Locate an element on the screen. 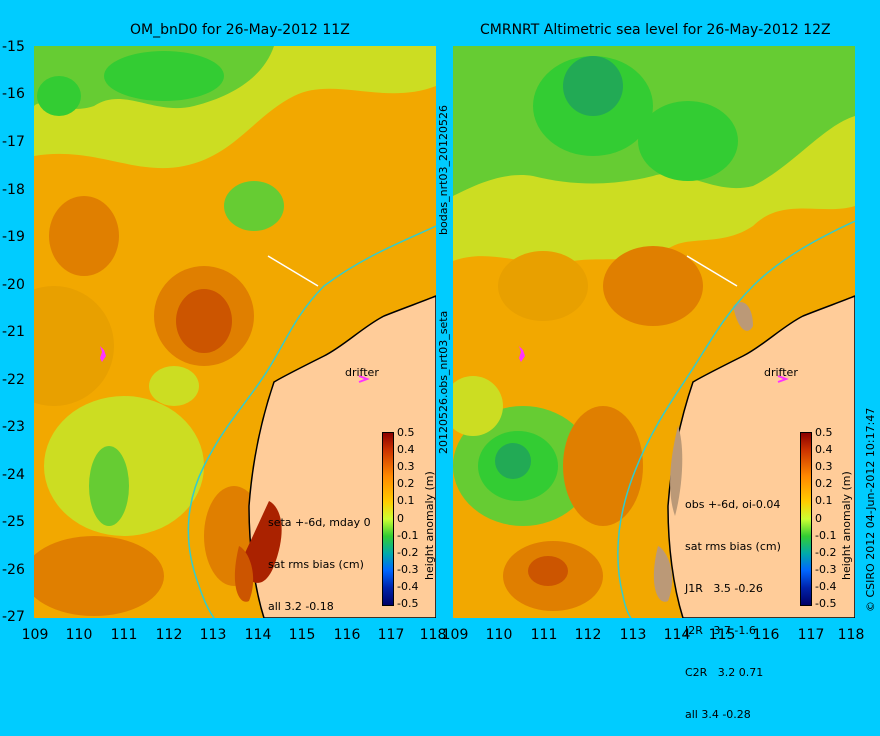 This screenshot has width=880, height=736. right-stats-line: C2R 3.2 0.71 is located at coordinates (724, 672).